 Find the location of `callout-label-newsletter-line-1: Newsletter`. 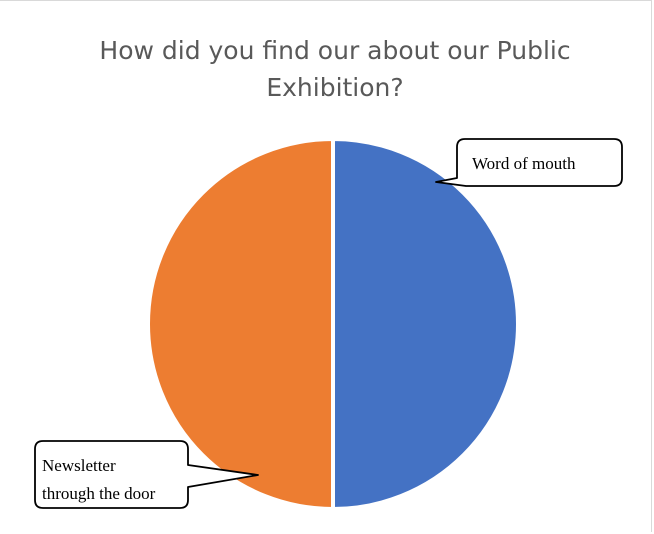

callout-label-newsletter-line-1: Newsletter is located at coordinates (79, 465).